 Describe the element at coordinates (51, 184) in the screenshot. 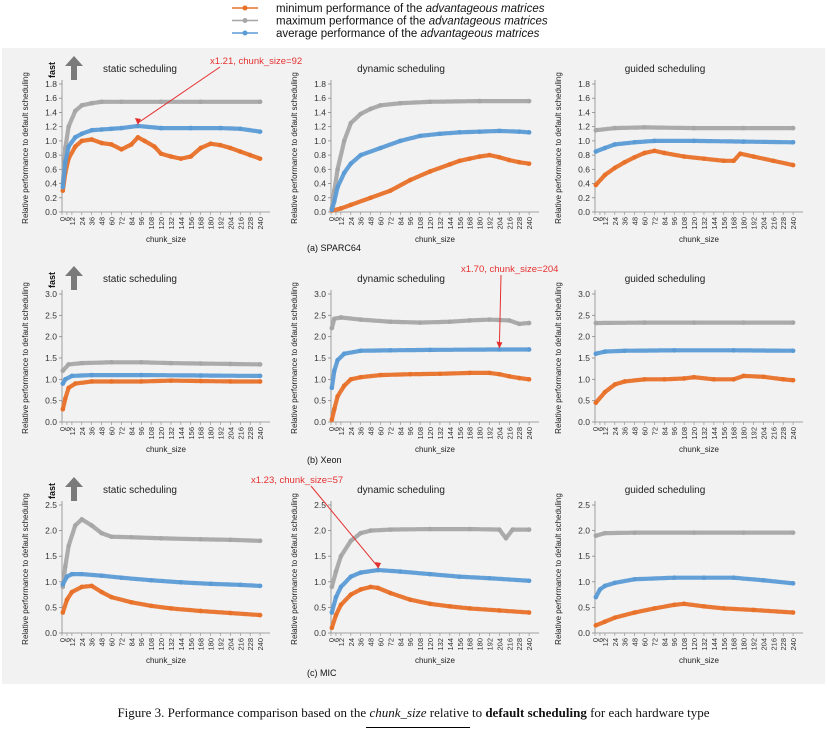

I see `y-tick-label: 0.4` at that location.